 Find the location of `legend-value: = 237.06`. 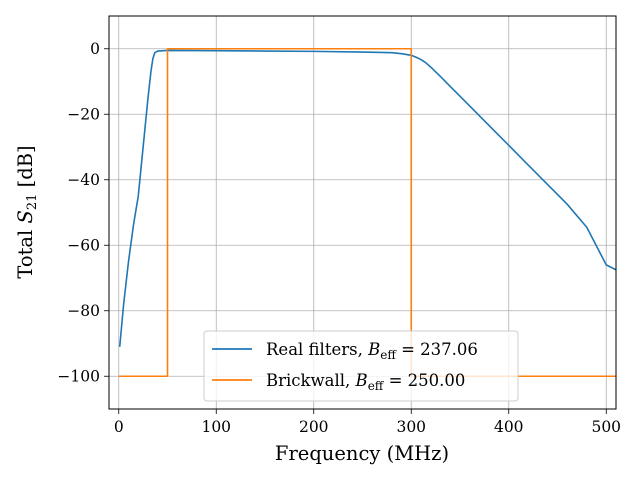

legend-value: = 237.06 is located at coordinates (437, 349).